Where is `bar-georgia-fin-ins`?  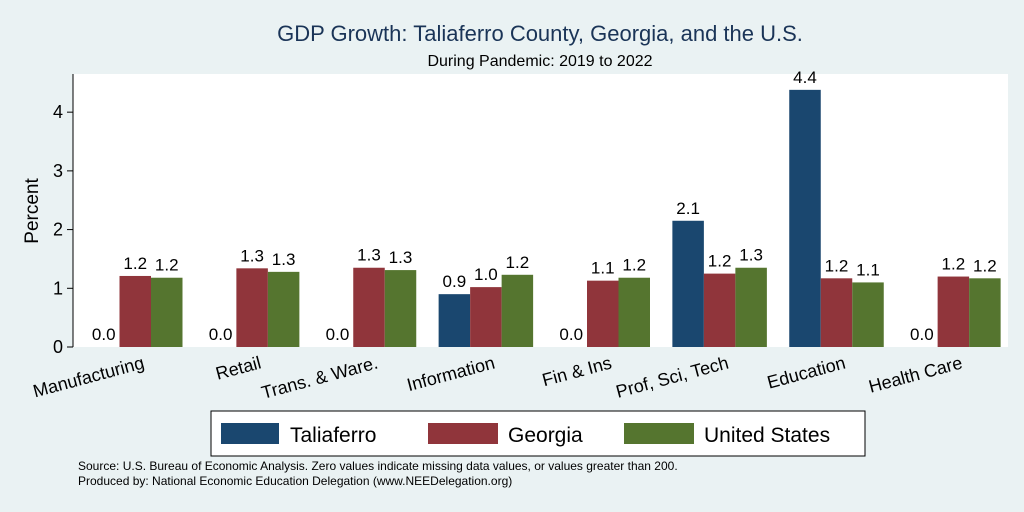
bar-georgia-fin-ins is located at coordinates (603, 313).